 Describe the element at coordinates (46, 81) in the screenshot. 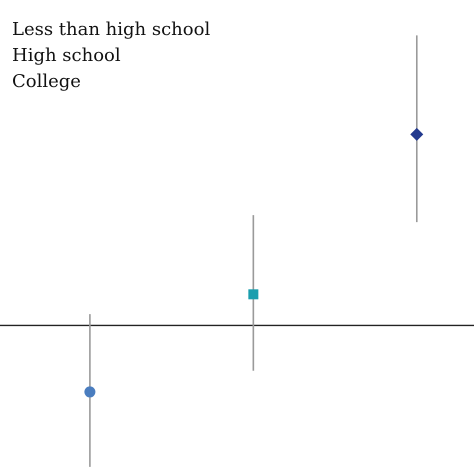

I see `legend-entry-college: College` at that location.